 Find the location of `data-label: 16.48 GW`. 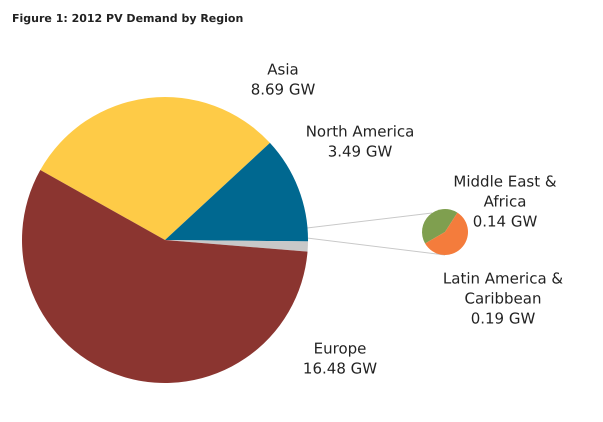

data-label: 16.48 GW is located at coordinates (340, 368).